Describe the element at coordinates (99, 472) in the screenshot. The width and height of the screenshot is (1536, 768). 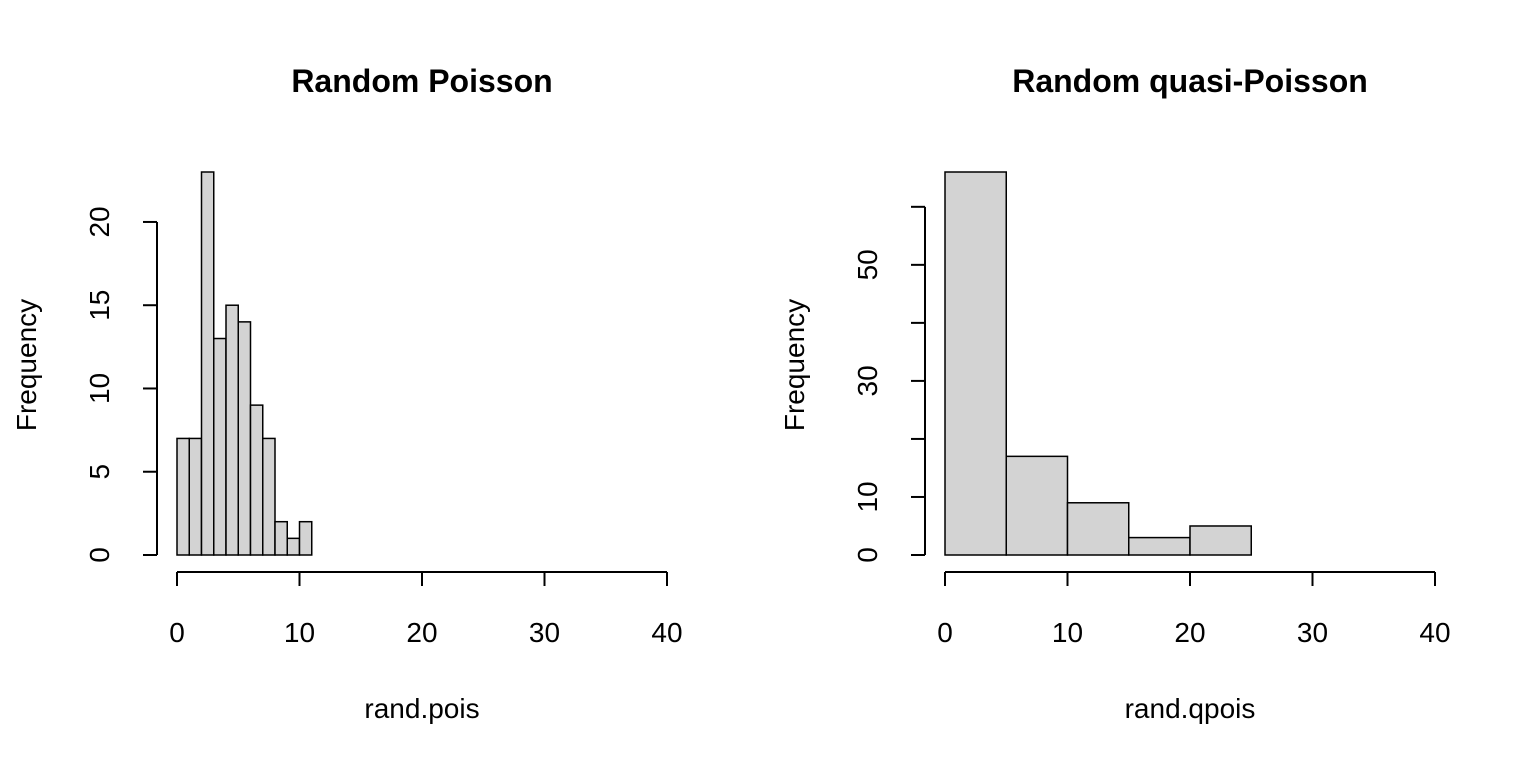
I see `y-tick-label: 5` at that location.